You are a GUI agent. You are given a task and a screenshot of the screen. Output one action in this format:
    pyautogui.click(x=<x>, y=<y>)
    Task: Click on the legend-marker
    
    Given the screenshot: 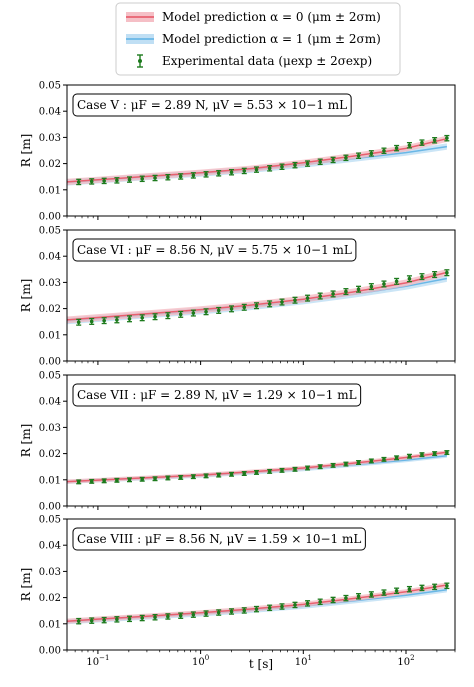 What is the action you would take?
    pyautogui.click(x=140, y=61)
    